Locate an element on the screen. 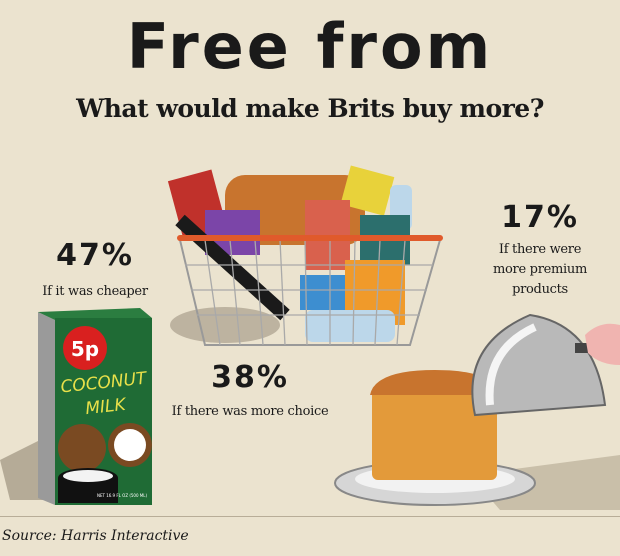 The image size is (620, 556). carton-small-print: NET 16.9 FL OZ (500 ML) is located at coordinates (122, 495).